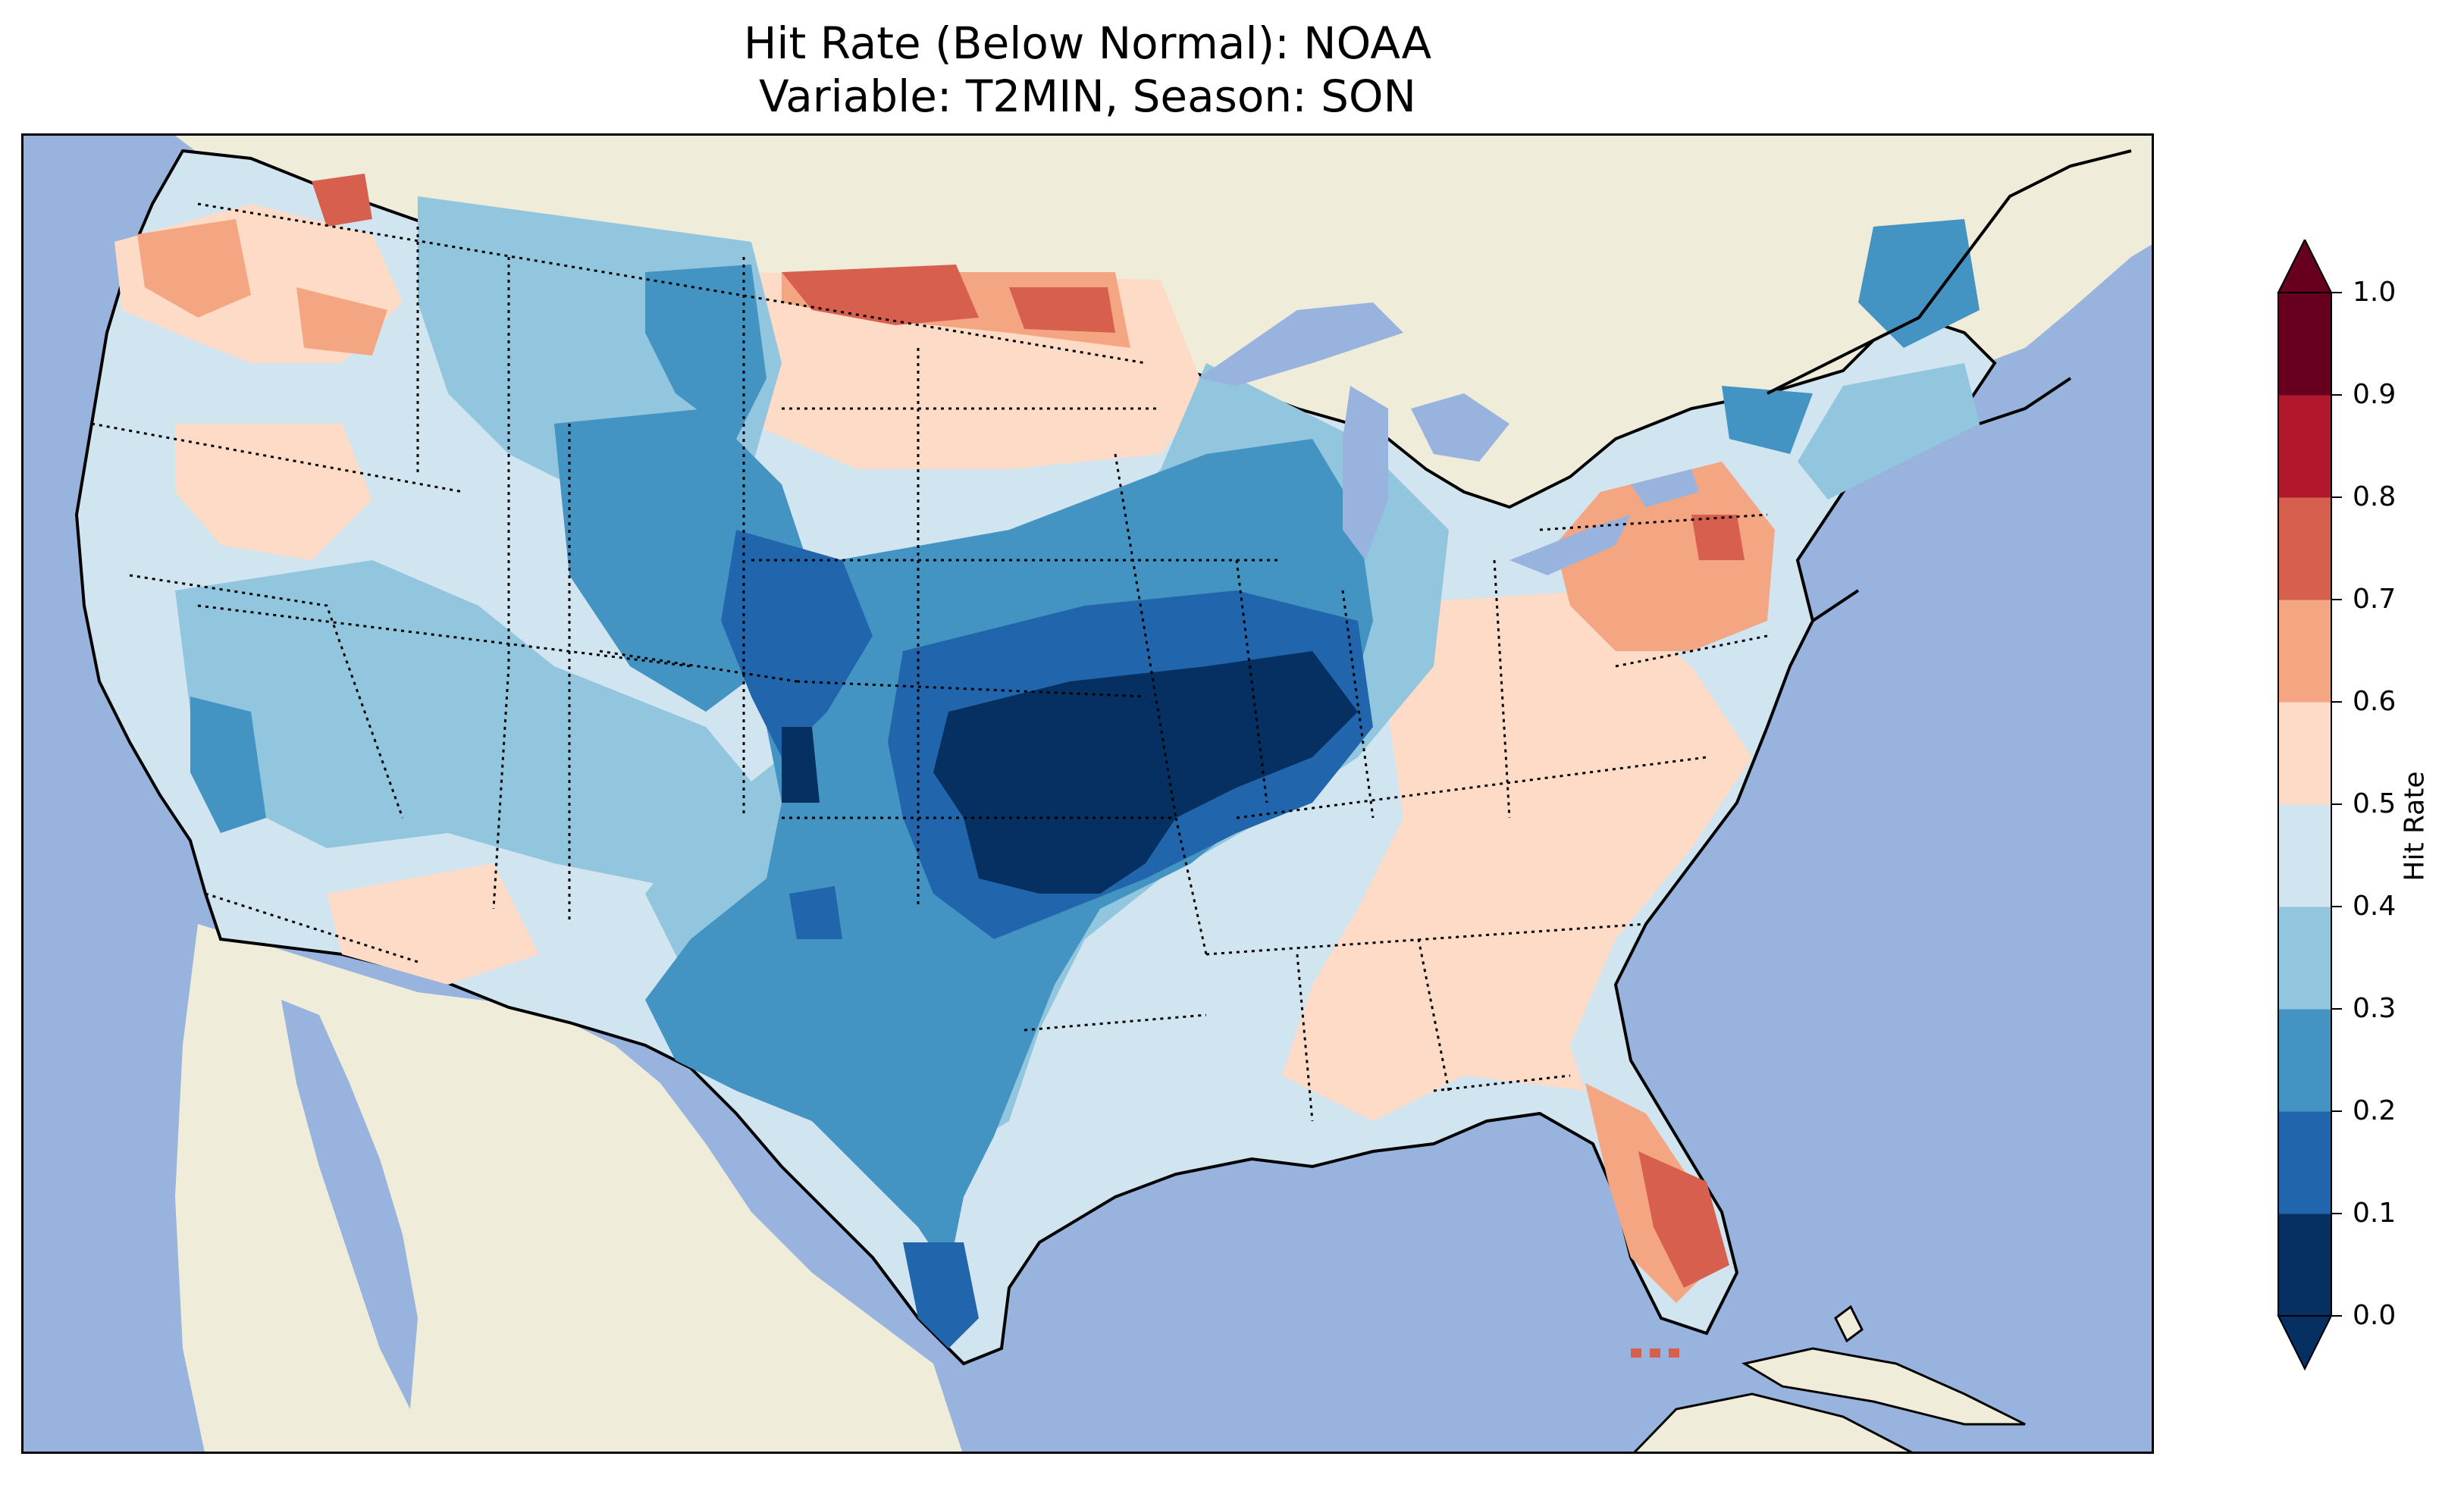  What do you see at coordinates (1070, 772) in the screenshot?
I see `region-0.0-0.1` at bounding box center [1070, 772].